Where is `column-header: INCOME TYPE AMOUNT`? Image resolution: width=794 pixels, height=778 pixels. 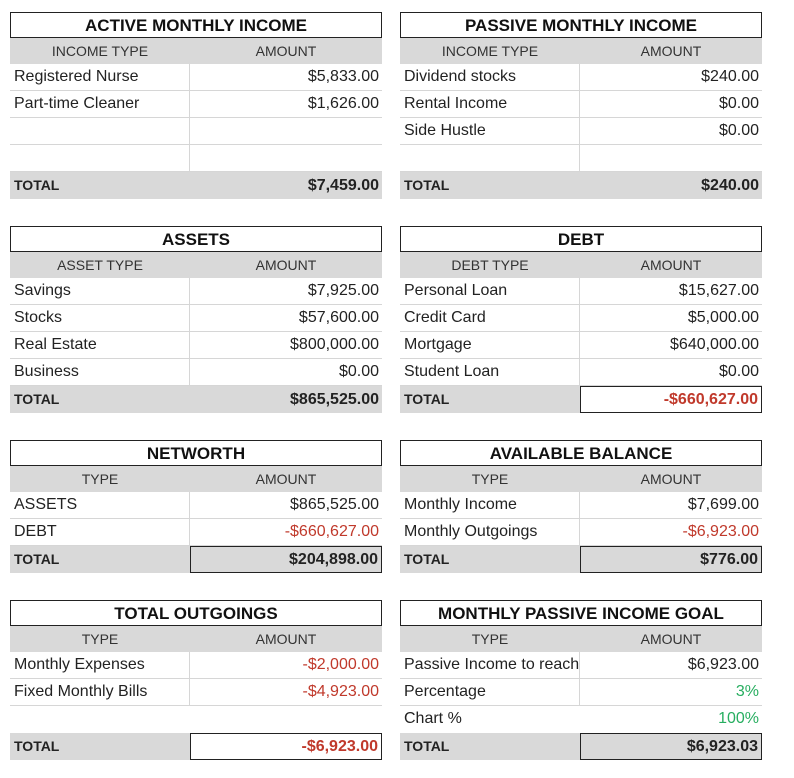
column-header: INCOME TYPE AMOUNT is located at coordinates (581, 51).